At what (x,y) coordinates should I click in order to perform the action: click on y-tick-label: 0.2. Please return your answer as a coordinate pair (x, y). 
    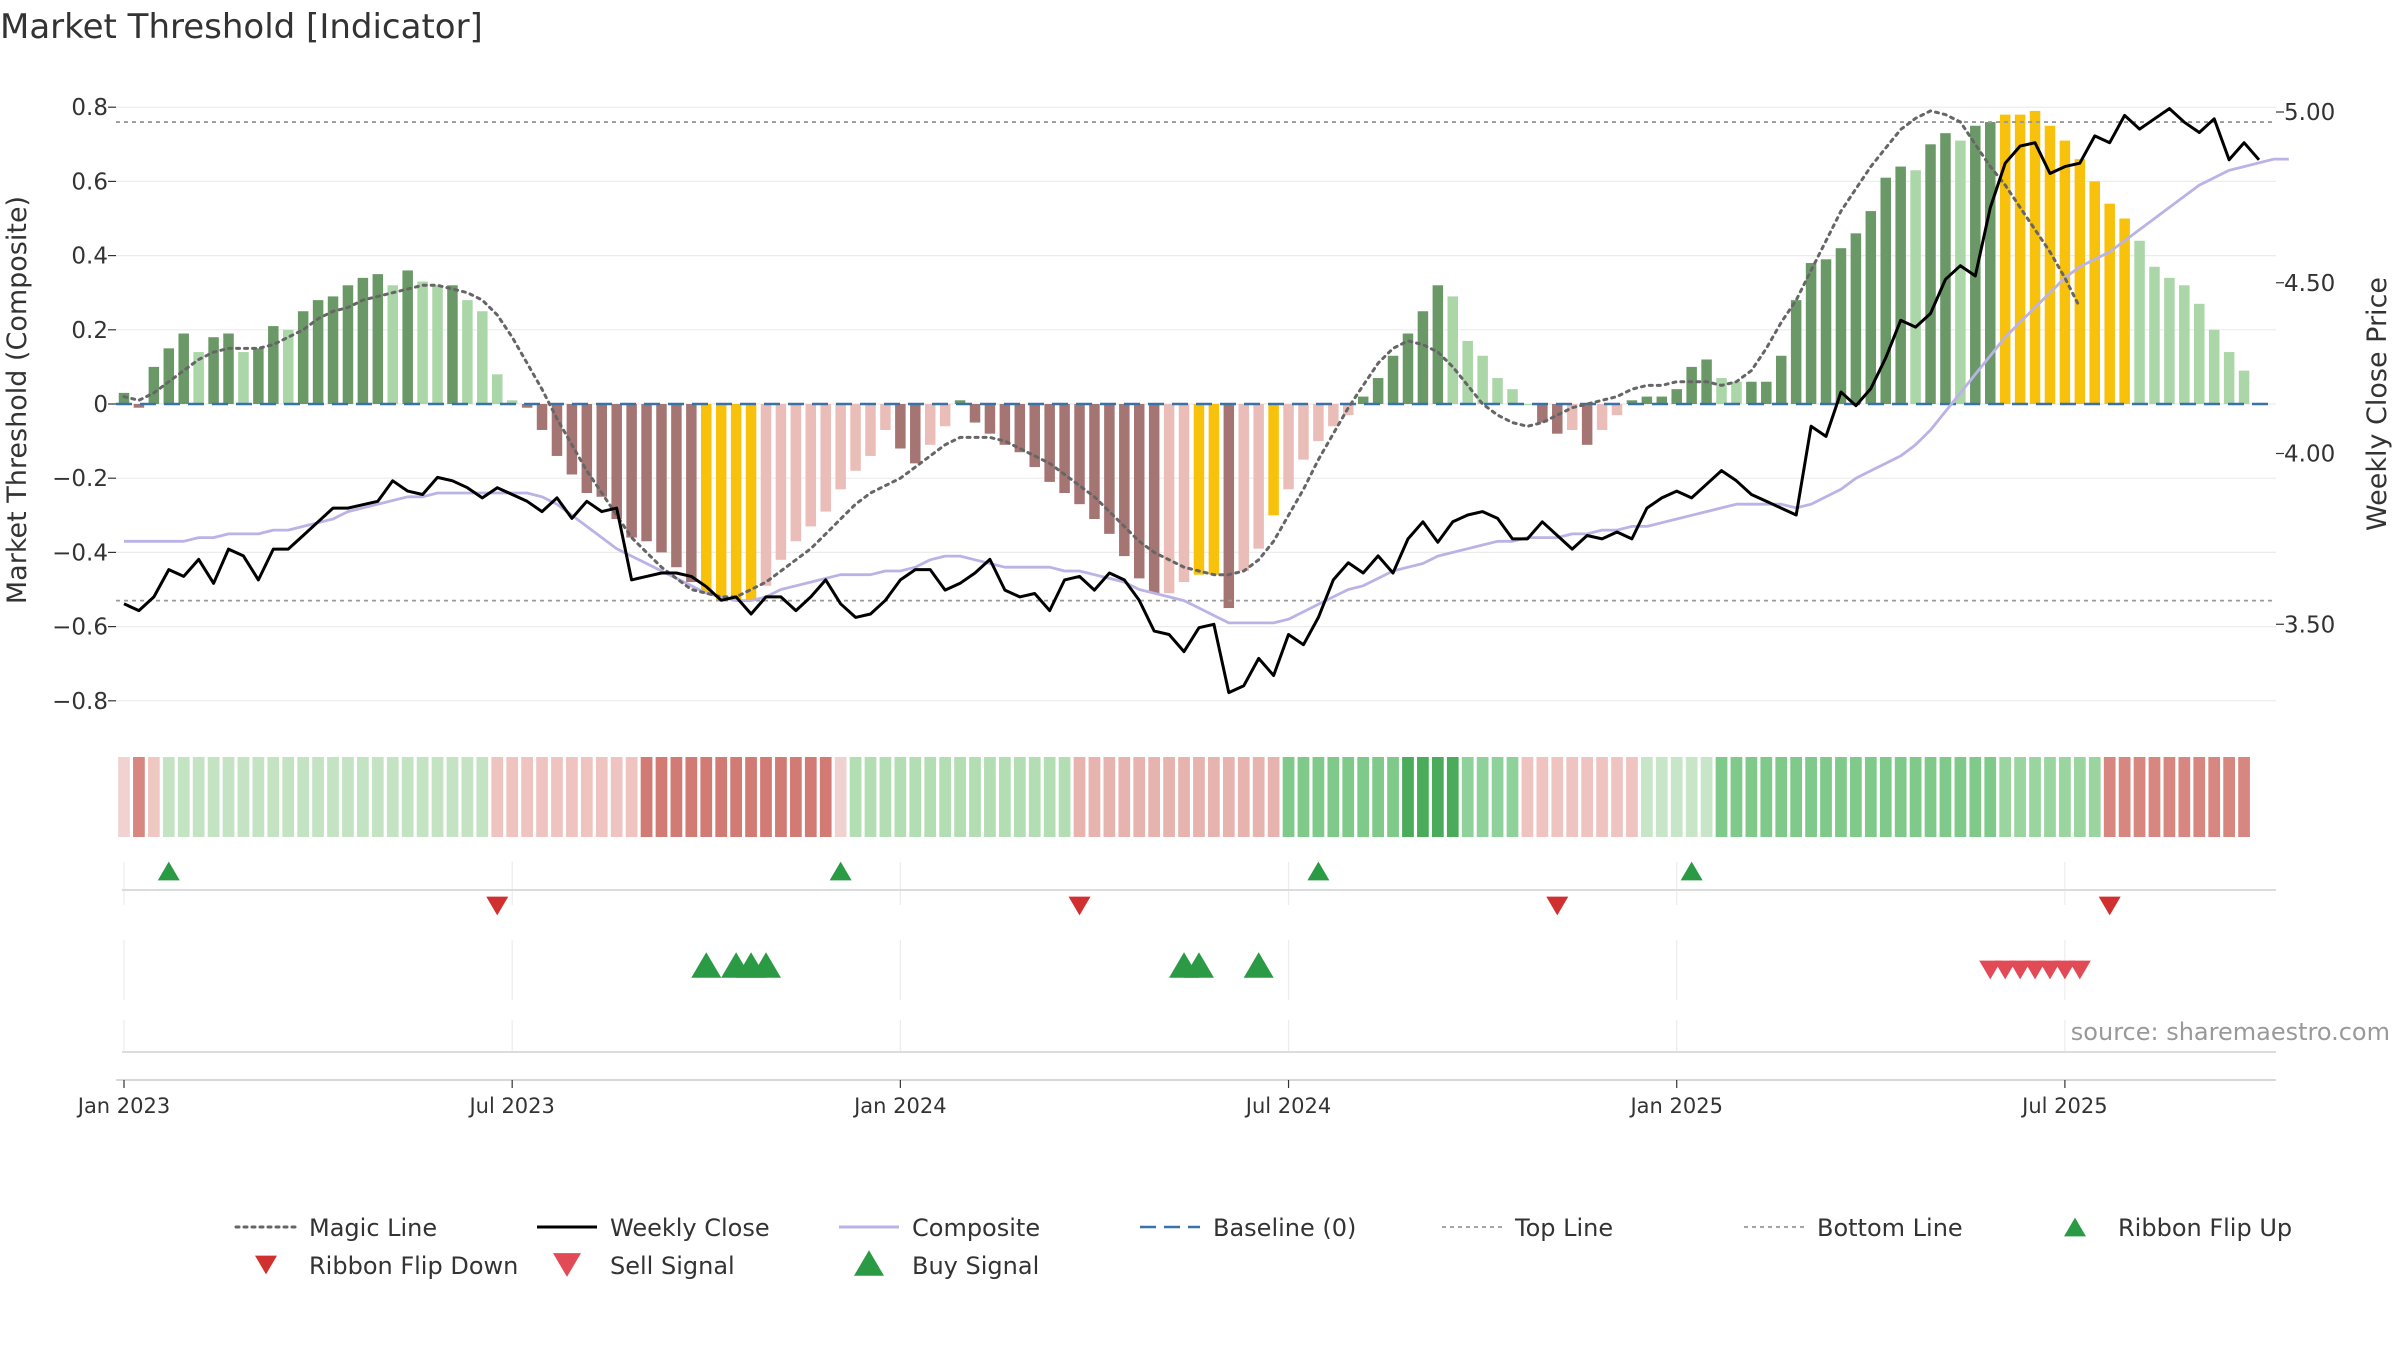
    Looking at the image, I should click on (89, 331).